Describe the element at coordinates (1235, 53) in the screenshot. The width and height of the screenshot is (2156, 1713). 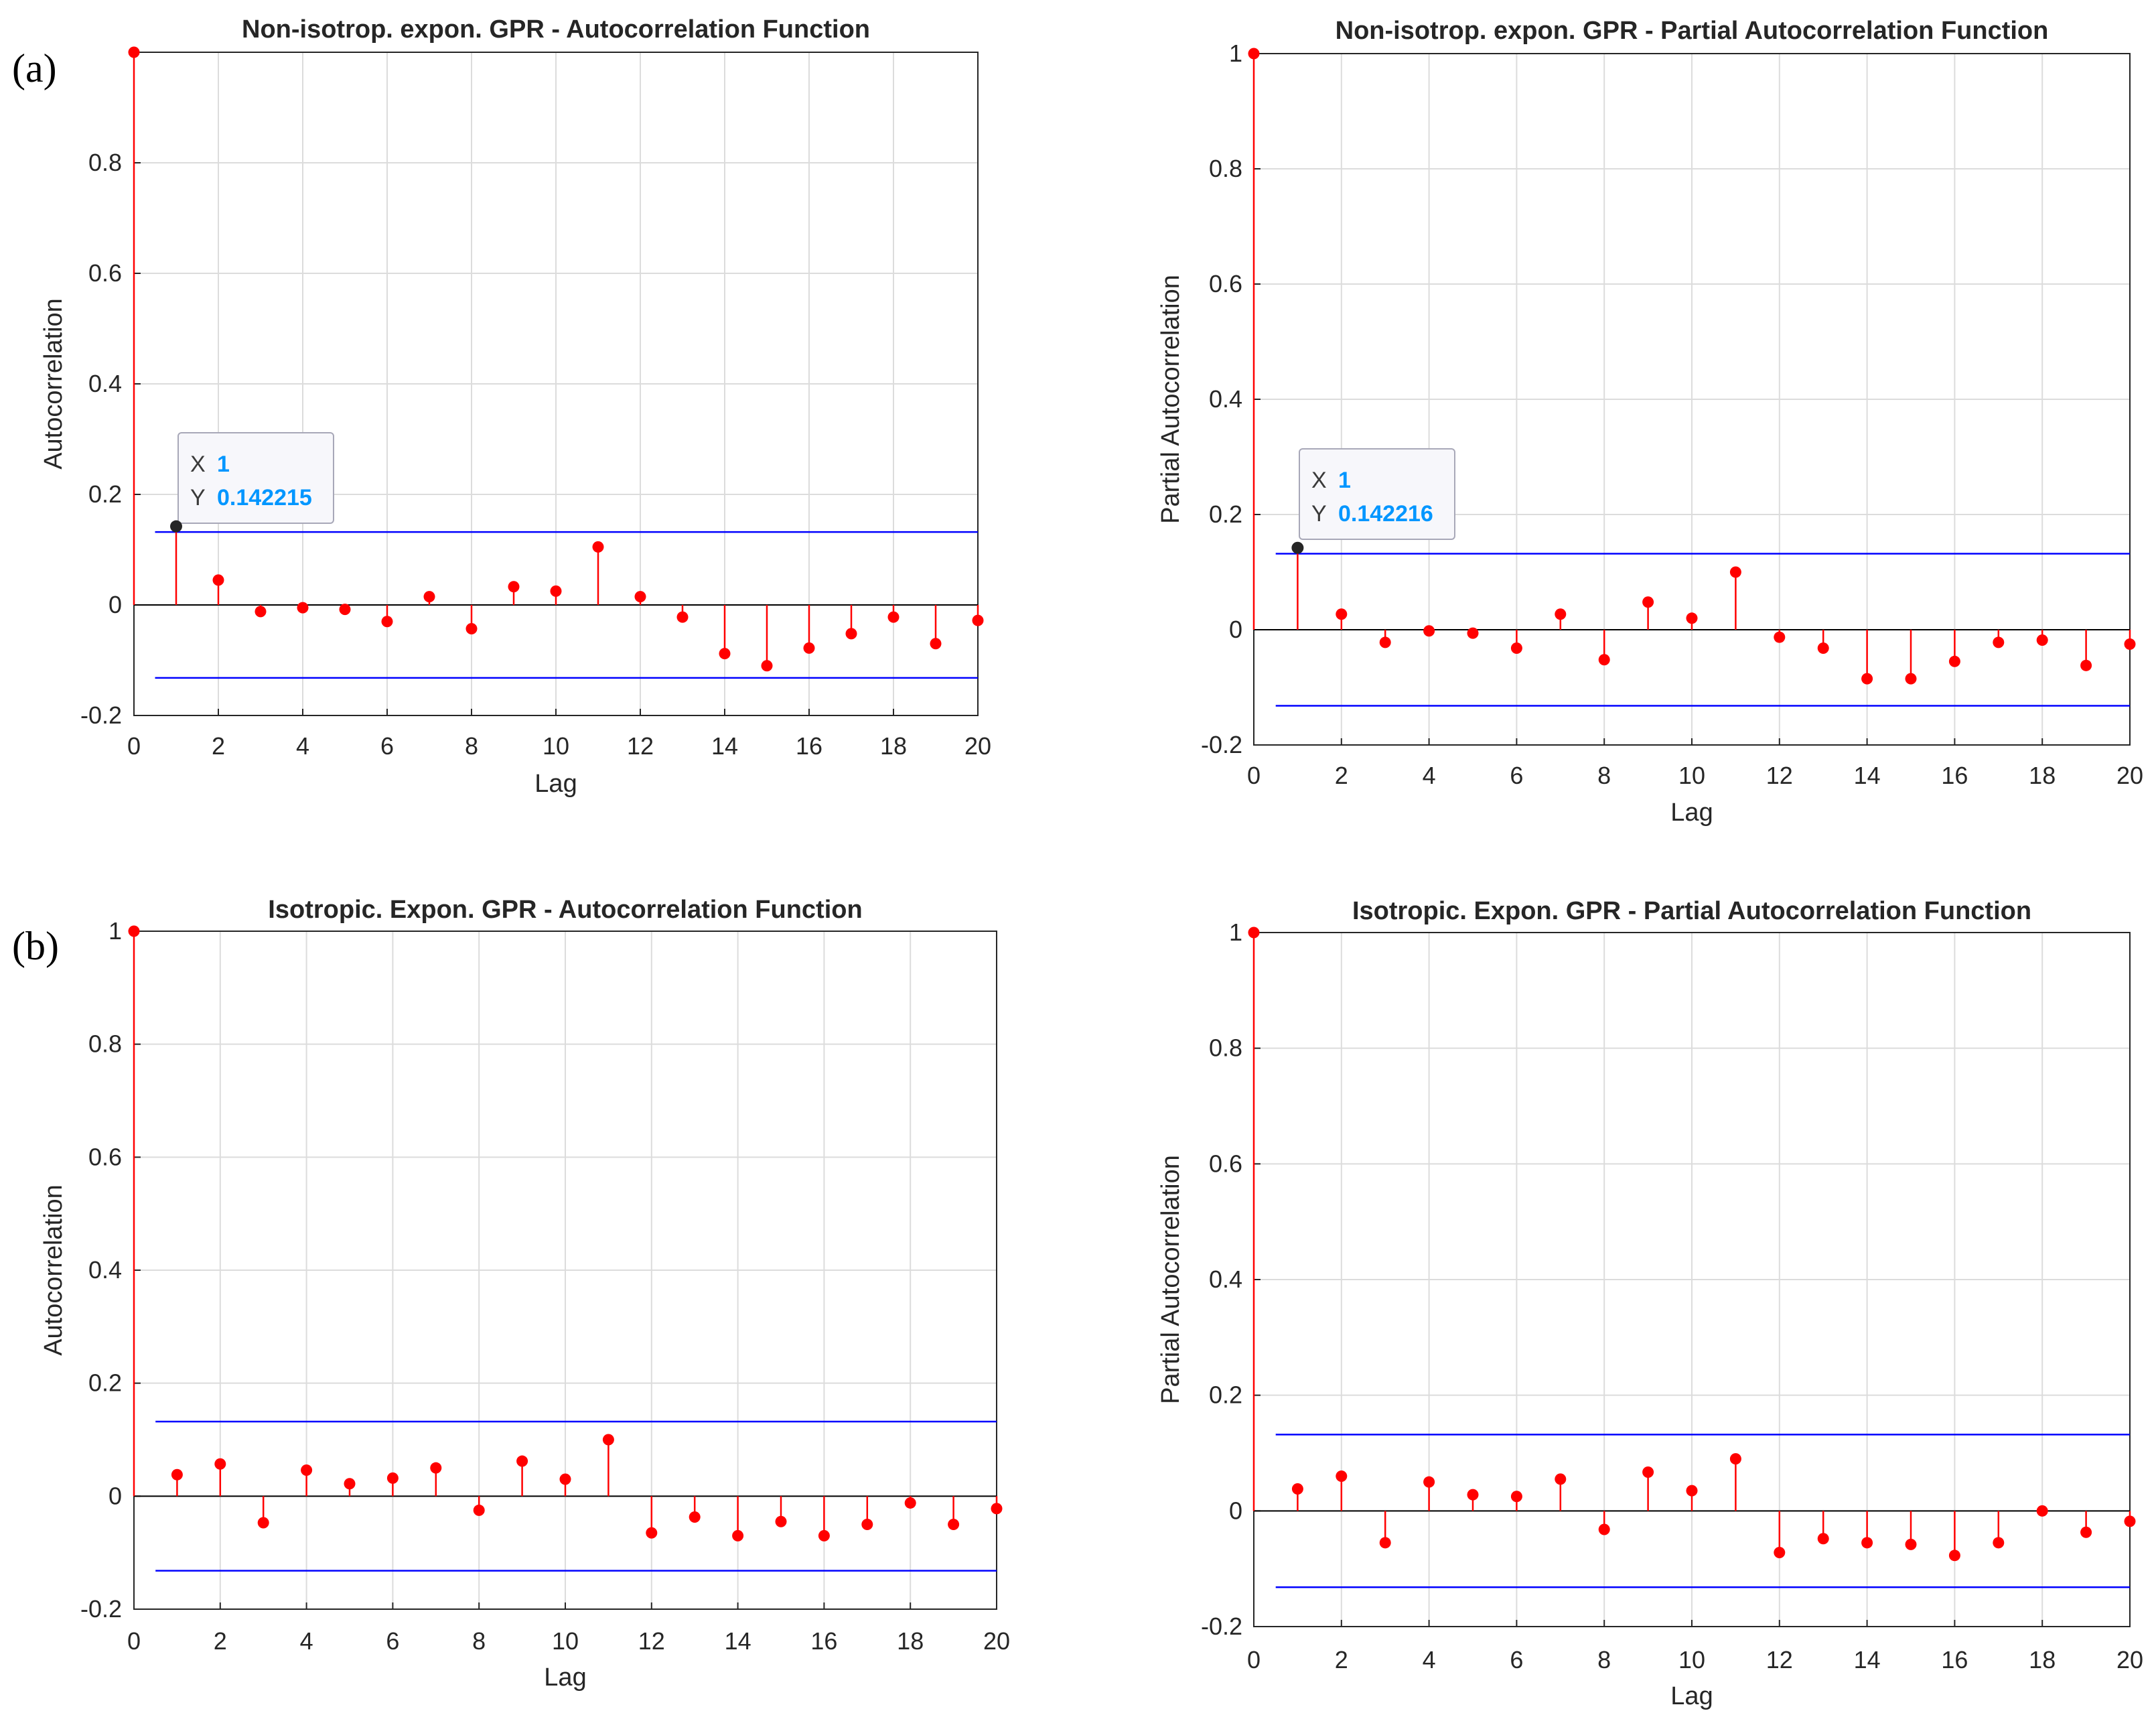
I see `nonisotrop-pacf-y-tick-label: 1` at that location.